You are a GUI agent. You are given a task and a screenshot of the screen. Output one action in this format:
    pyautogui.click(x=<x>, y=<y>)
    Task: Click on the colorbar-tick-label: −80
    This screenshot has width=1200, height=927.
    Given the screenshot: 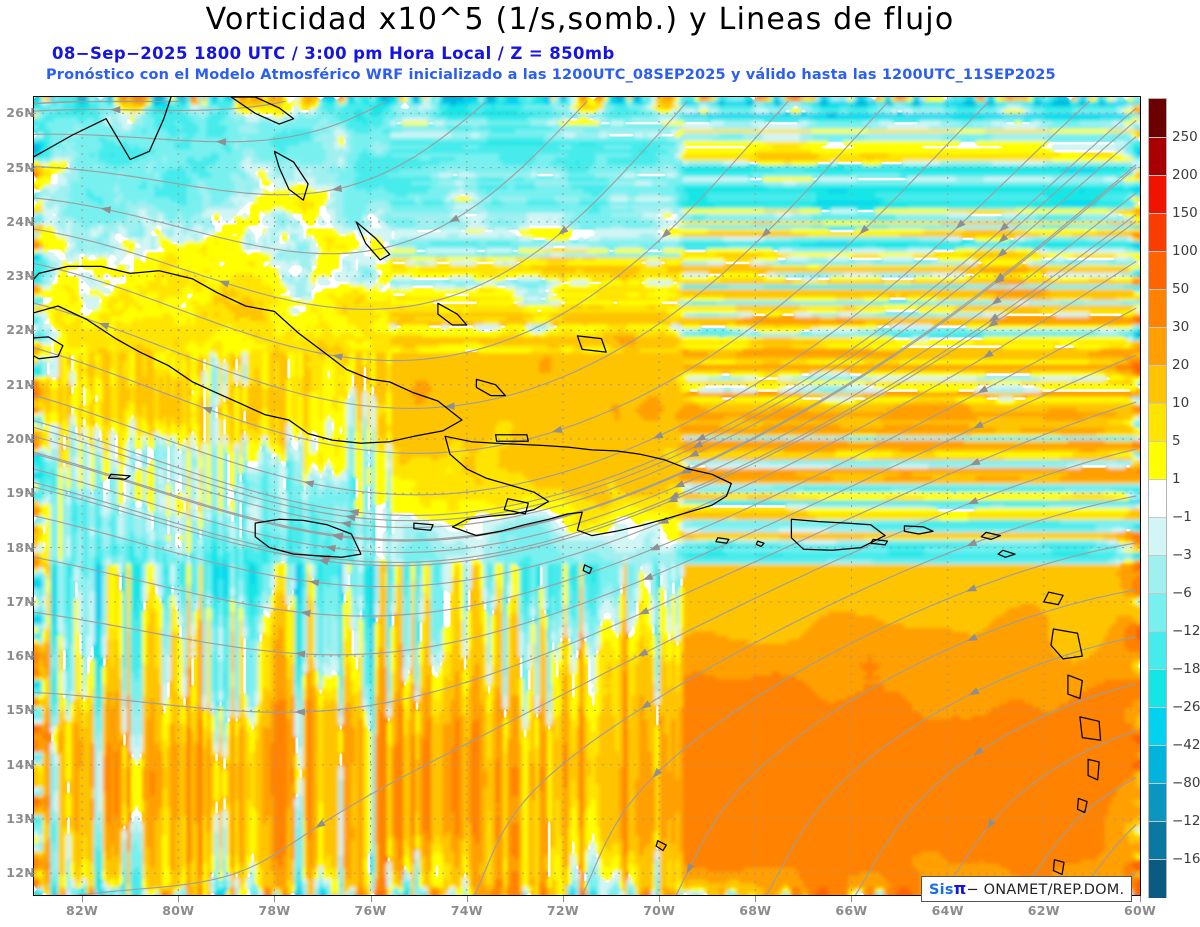 What is the action you would take?
    pyautogui.click(x=1186, y=783)
    